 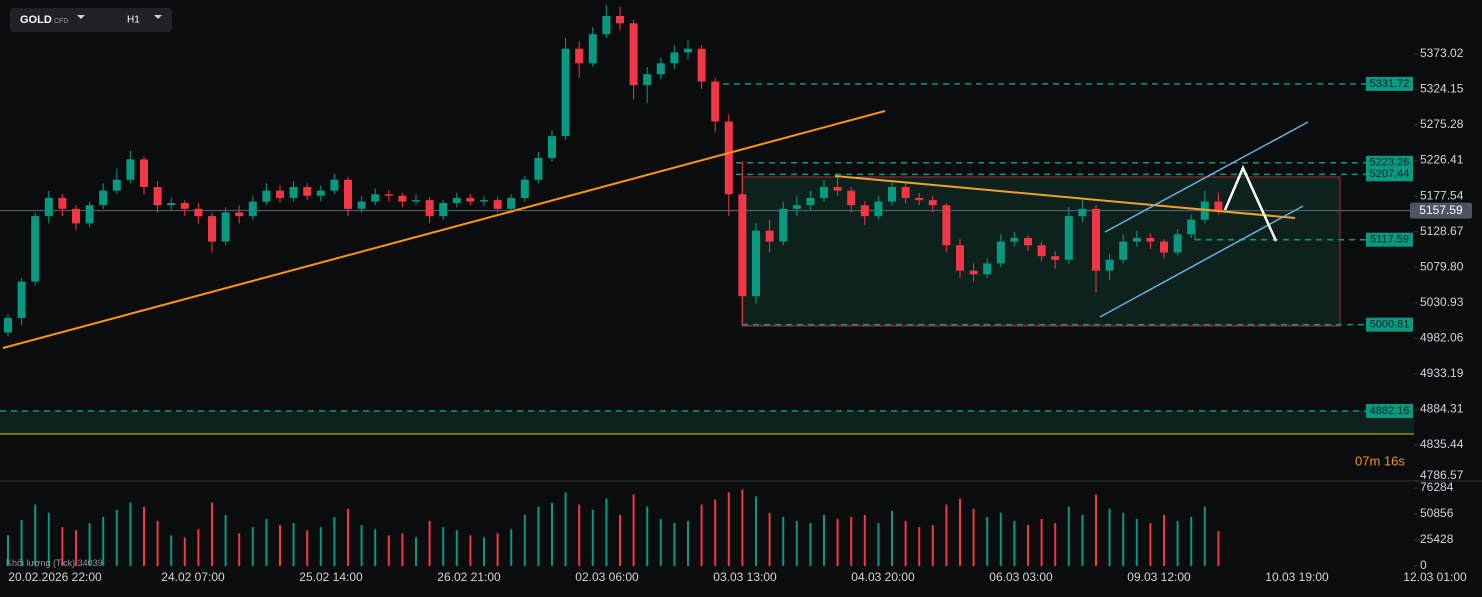 What do you see at coordinates (1437, 539) in the screenshot?
I see `volume-tick-label: 25428` at bounding box center [1437, 539].